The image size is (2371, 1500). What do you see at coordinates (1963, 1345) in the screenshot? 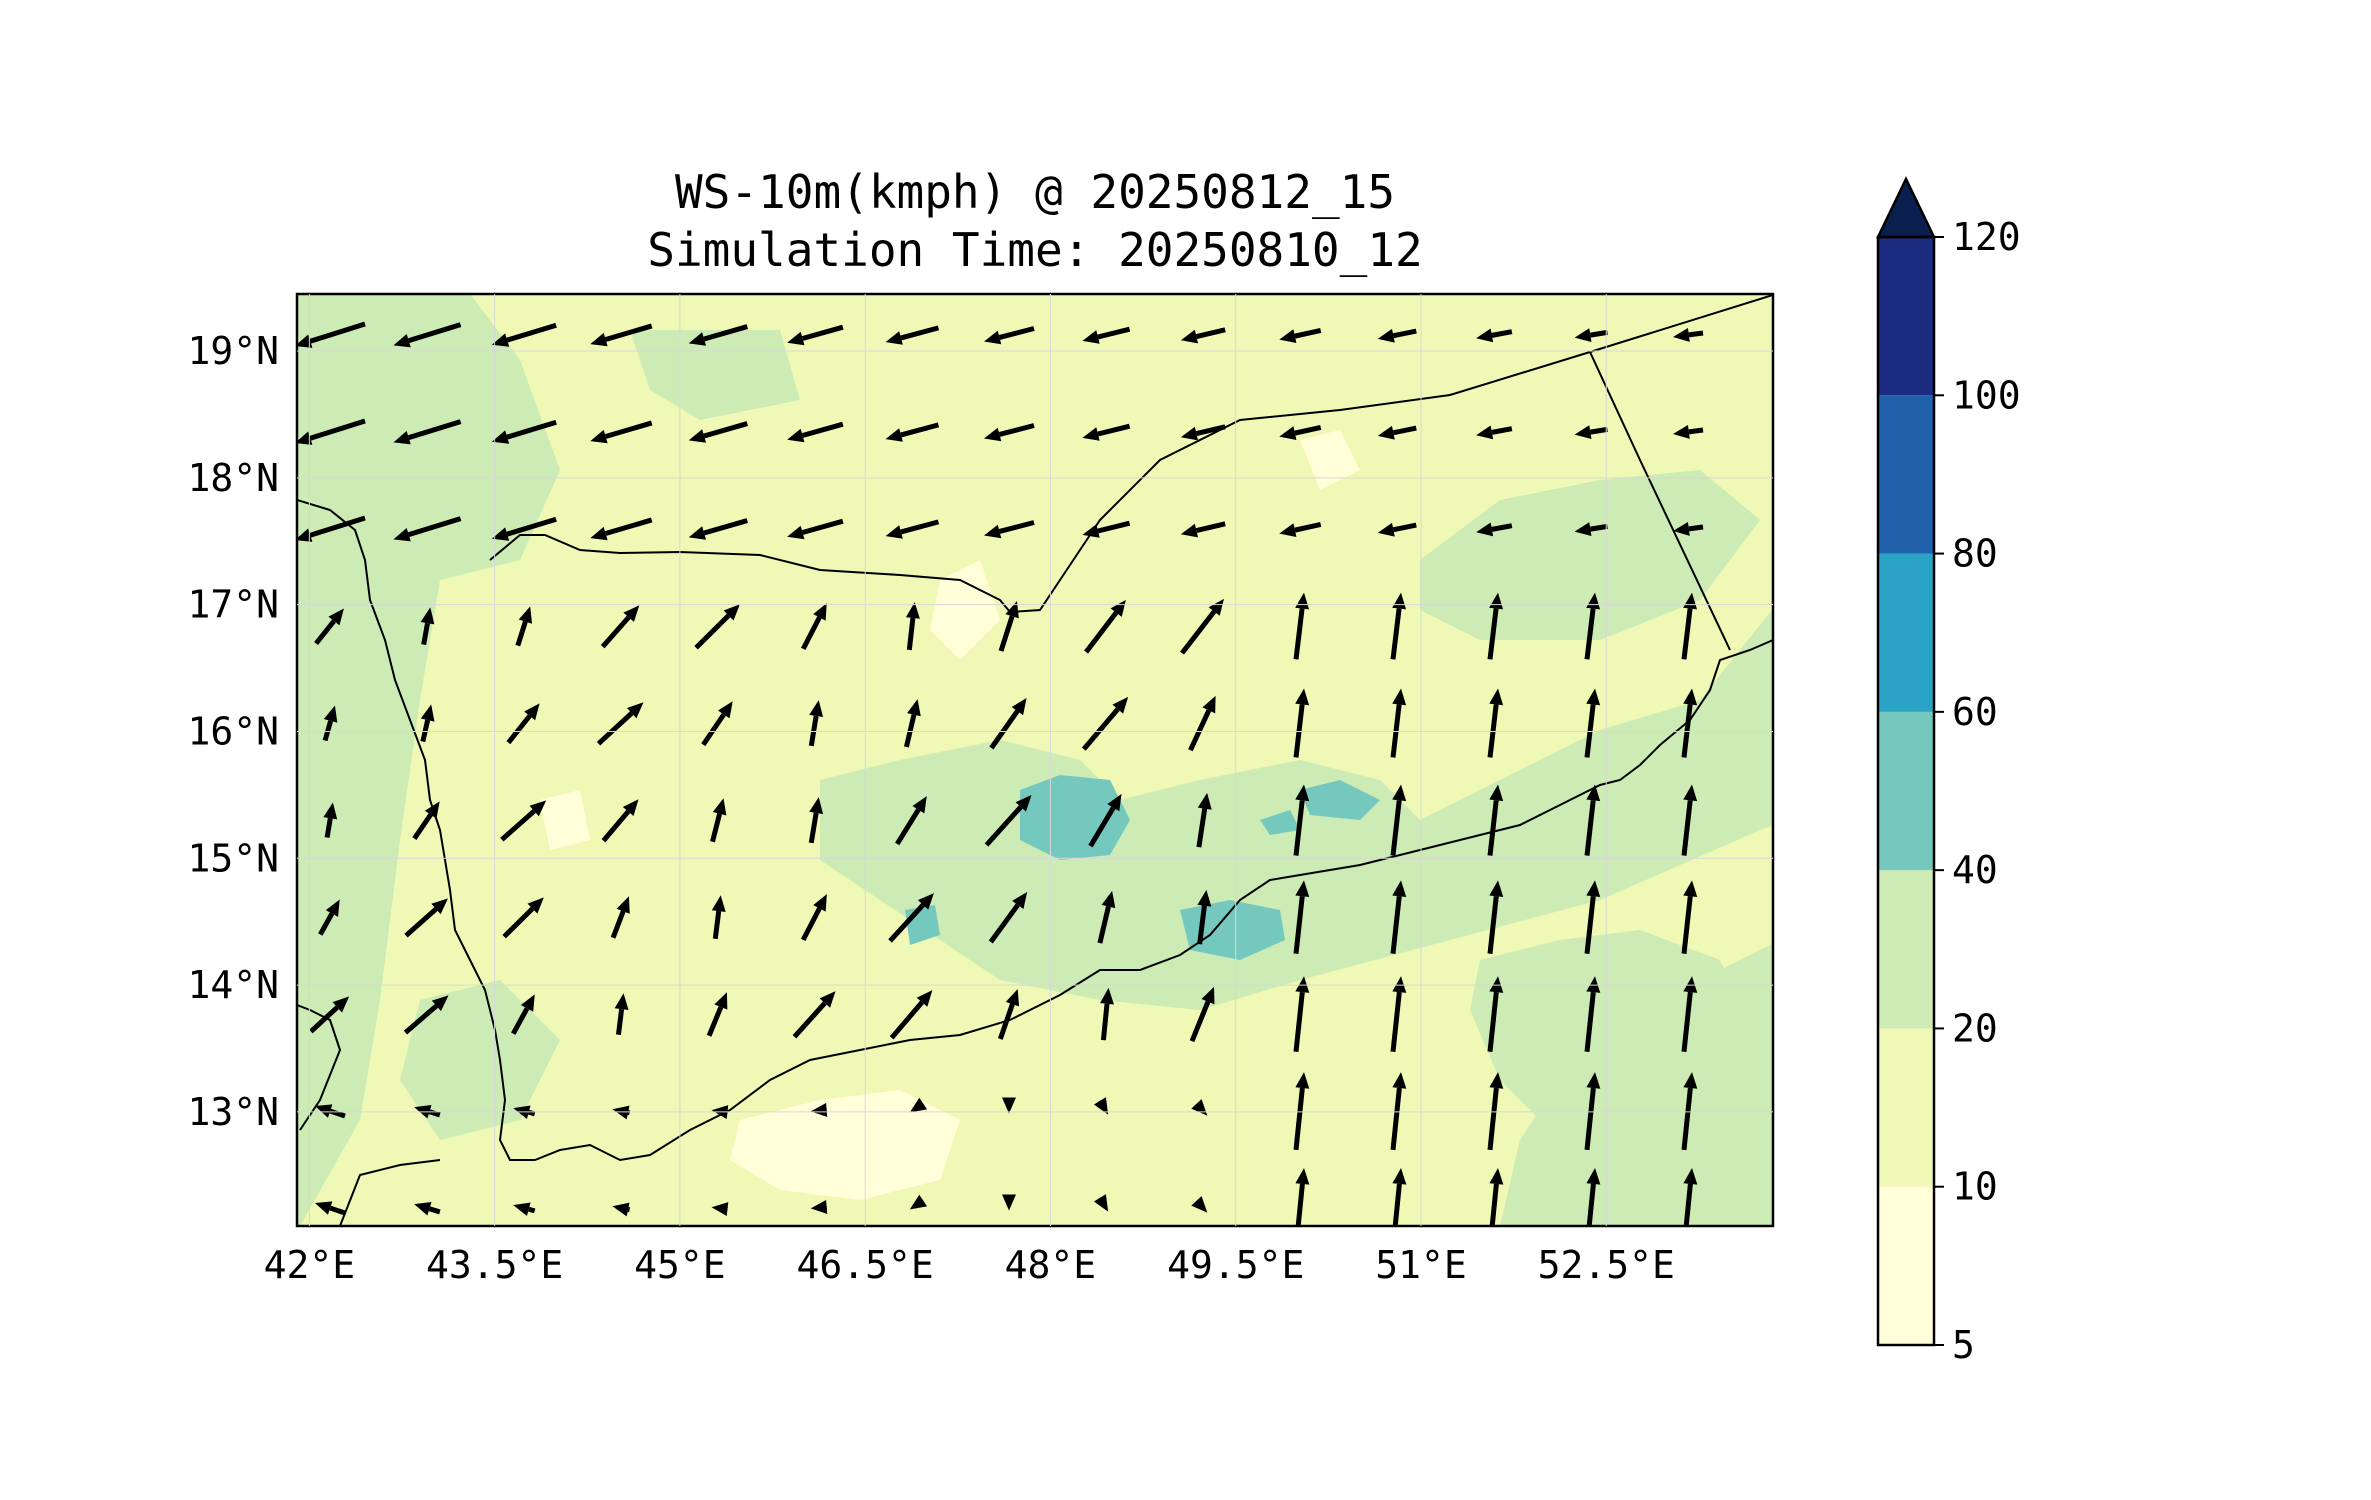
I see `colorbar-tick-label: 5` at bounding box center [1963, 1345].